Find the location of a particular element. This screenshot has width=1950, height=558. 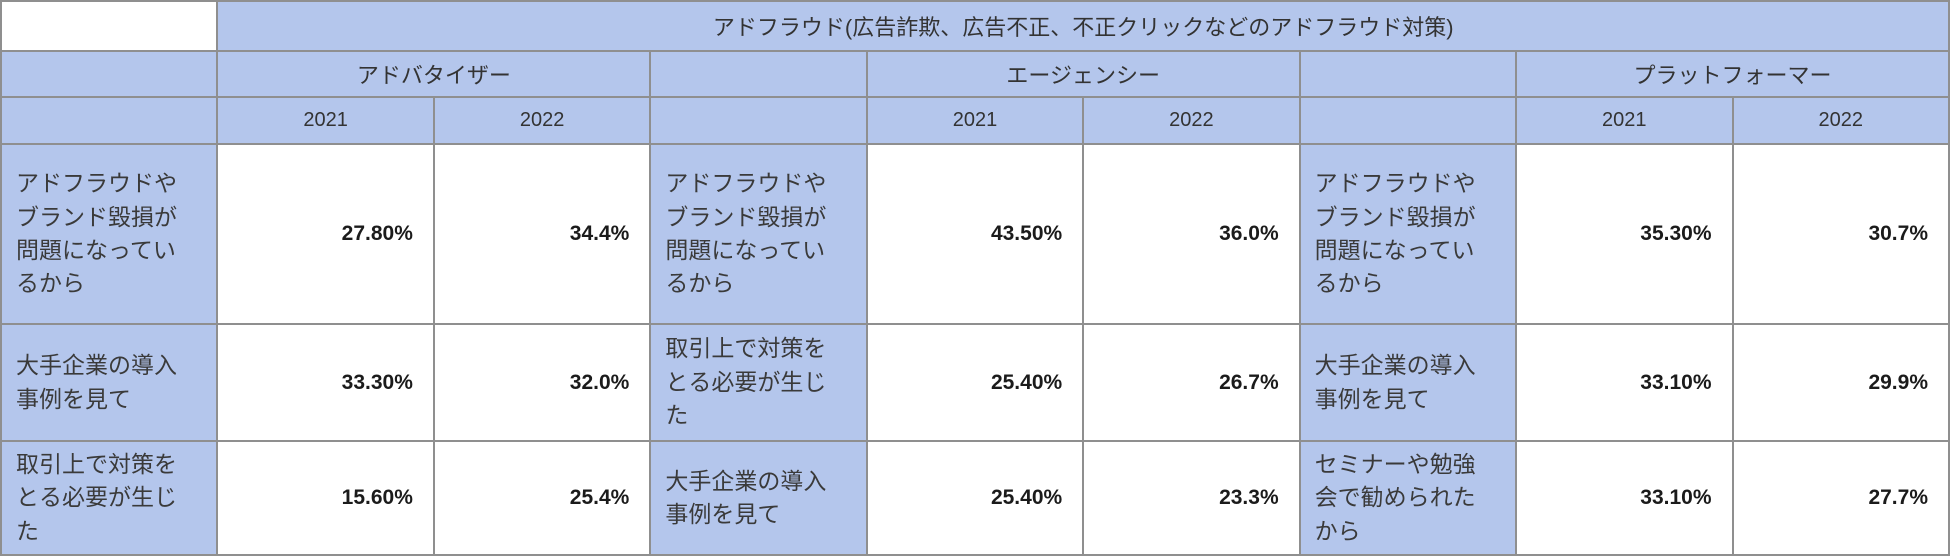

value-agency-2022-2: 26.7% is located at coordinates (1191, 382).